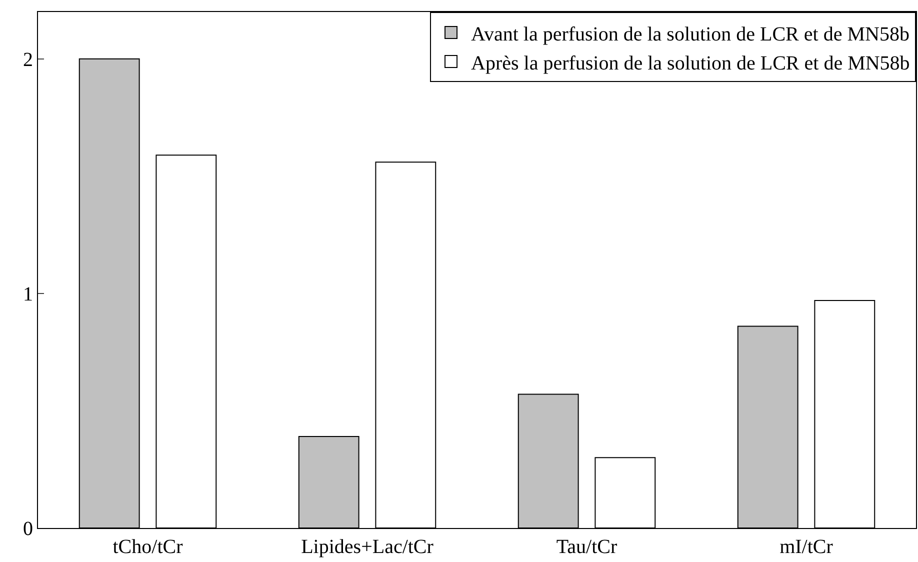 The width and height of the screenshot is (918, 562). What do you see at coordinates (28, 59) in the screenshot?
I see `y-tick-label: 2` at bounding box center [28, 59].